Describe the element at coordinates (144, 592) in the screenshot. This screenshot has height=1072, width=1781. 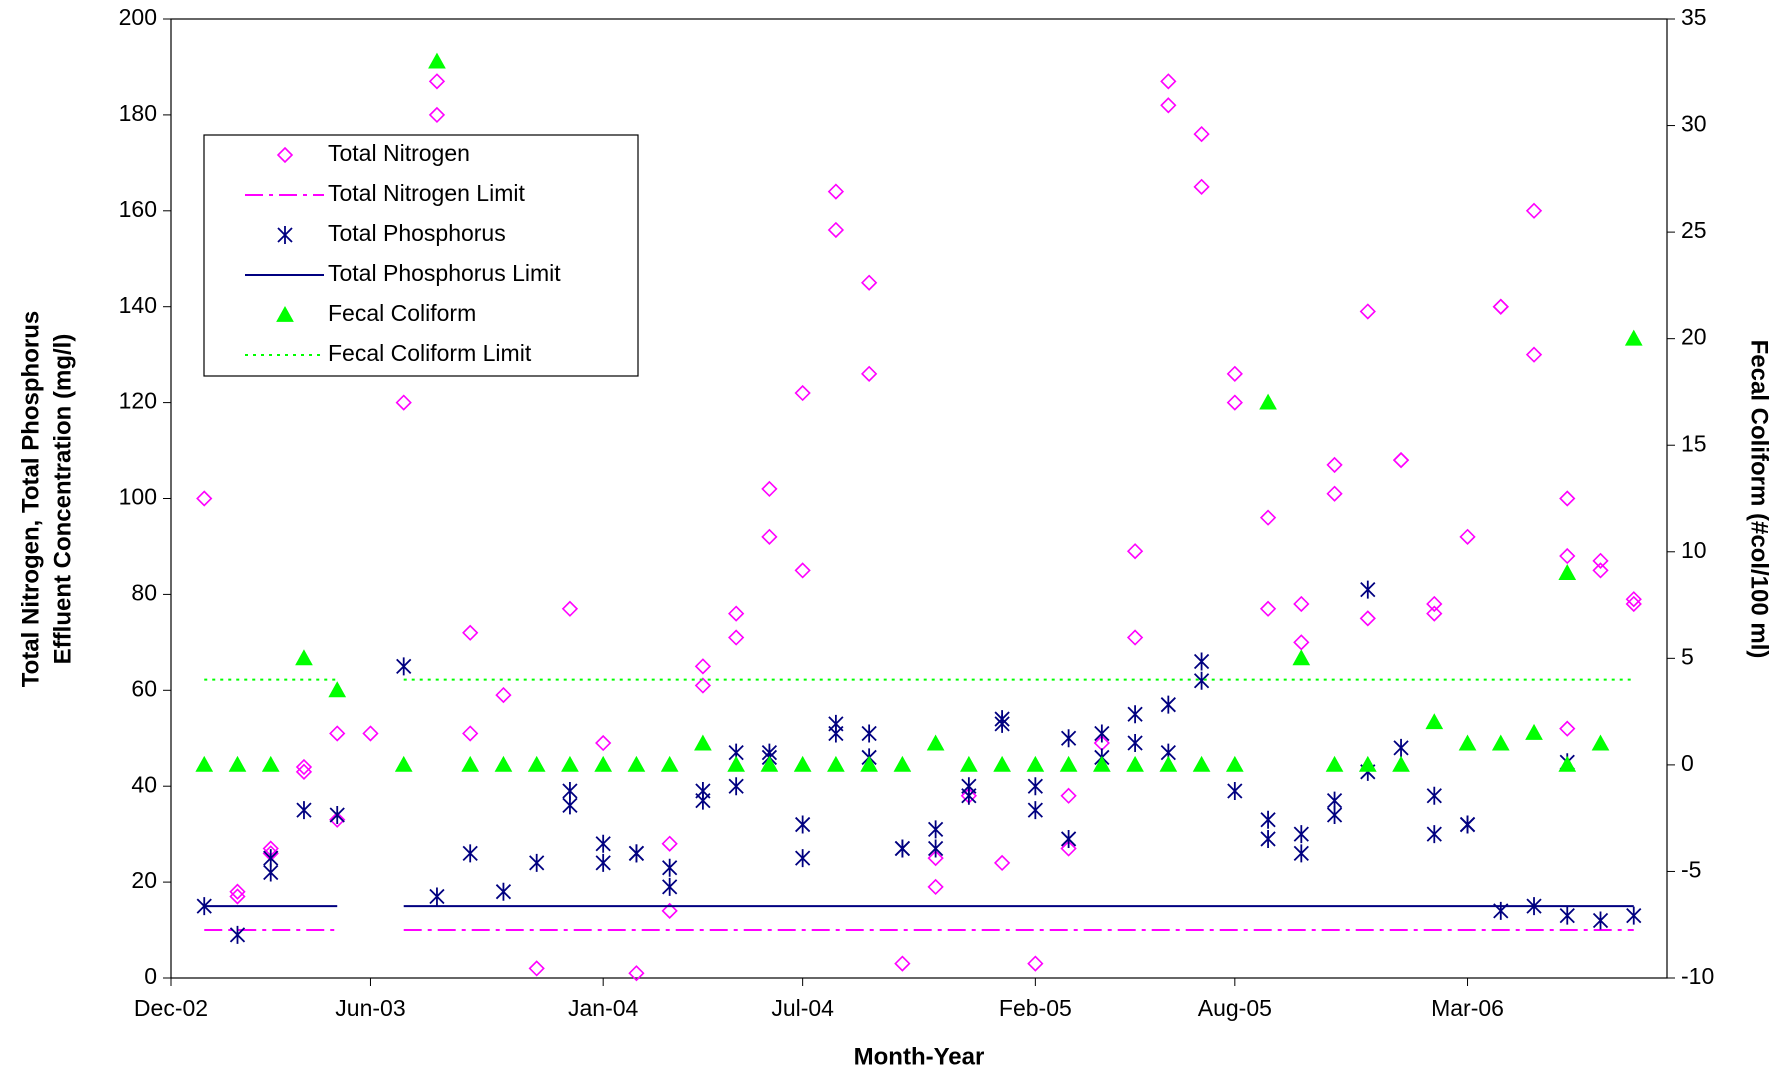
I see `y-tick-label: 80` at that location.